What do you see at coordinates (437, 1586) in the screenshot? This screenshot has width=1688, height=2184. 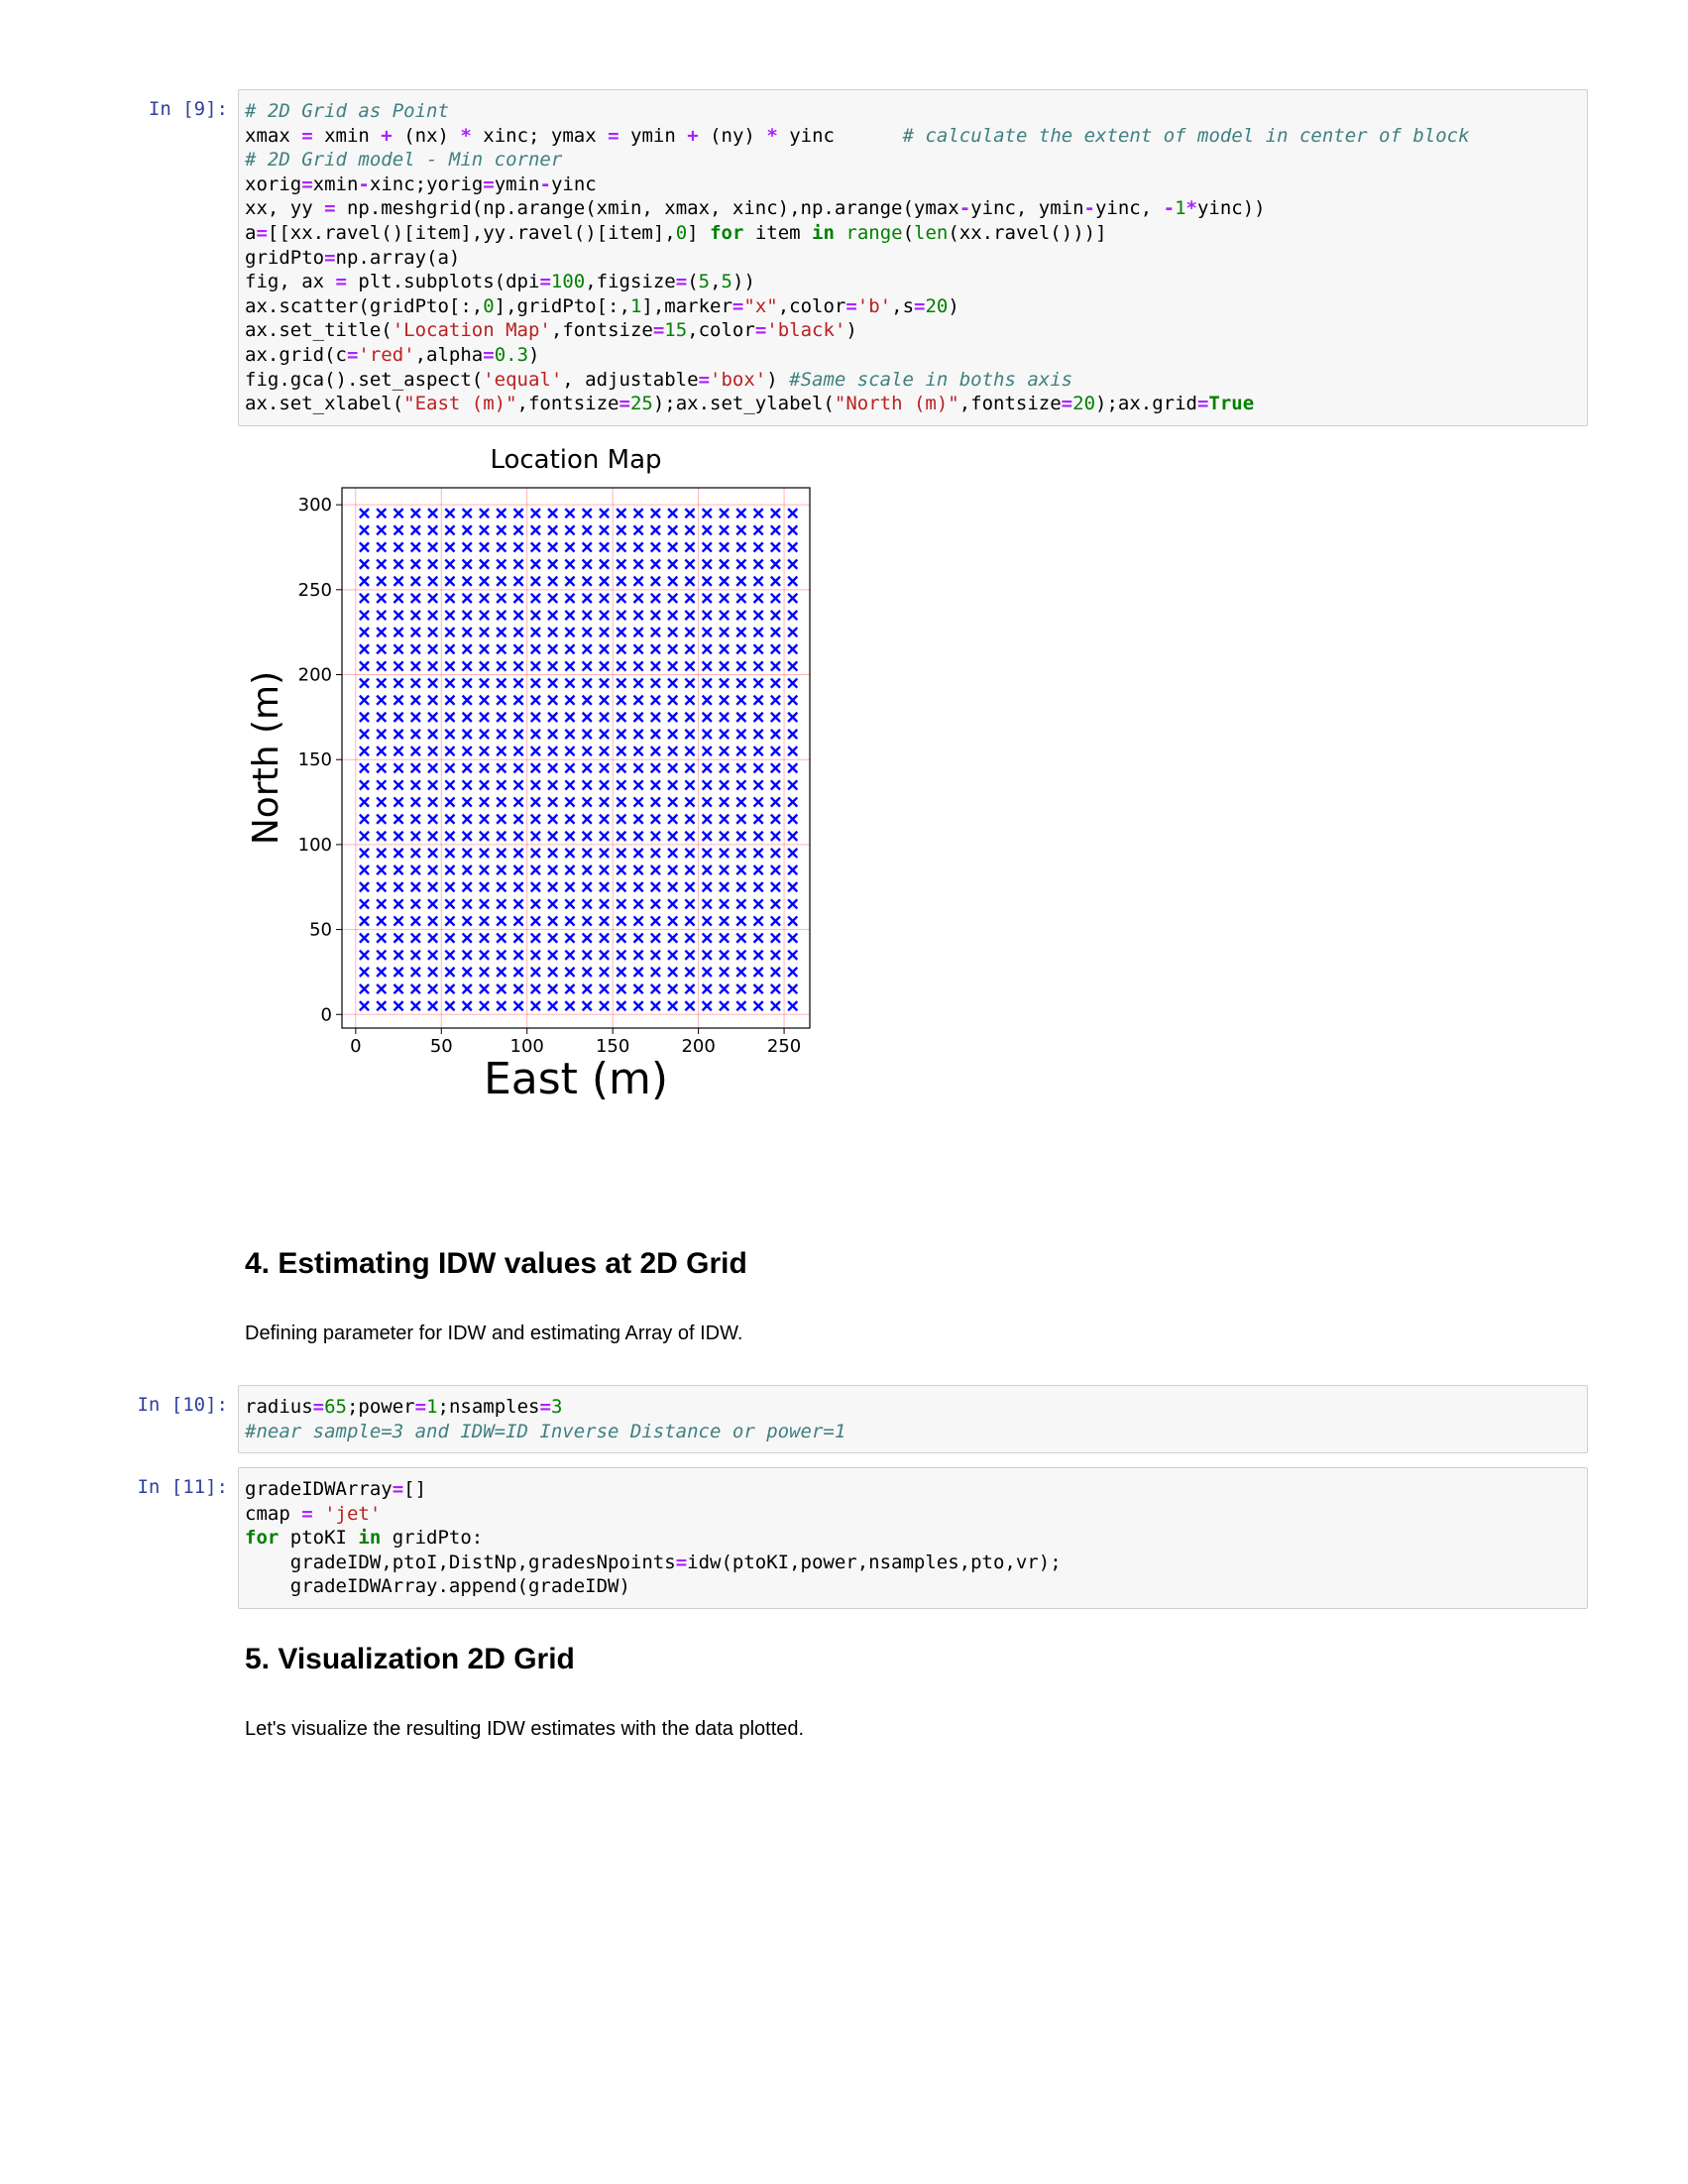 I see `code-token: gradeIDWArray.append(gradeIDW)` at bounding box center [437, 1586].